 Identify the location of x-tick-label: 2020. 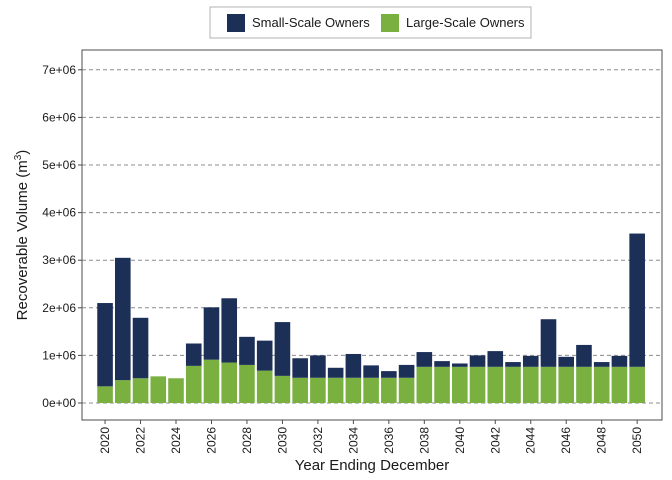
(105, 440).